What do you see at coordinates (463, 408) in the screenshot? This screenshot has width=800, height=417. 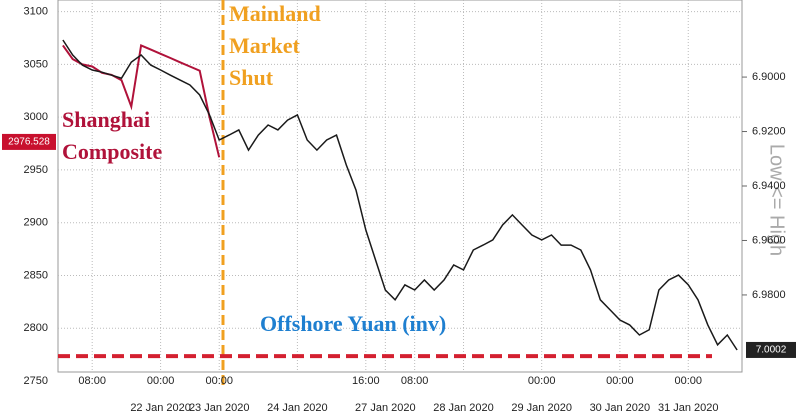 I see `x-date-label: 28 Jan 2020` at bounding box center [463, 408].